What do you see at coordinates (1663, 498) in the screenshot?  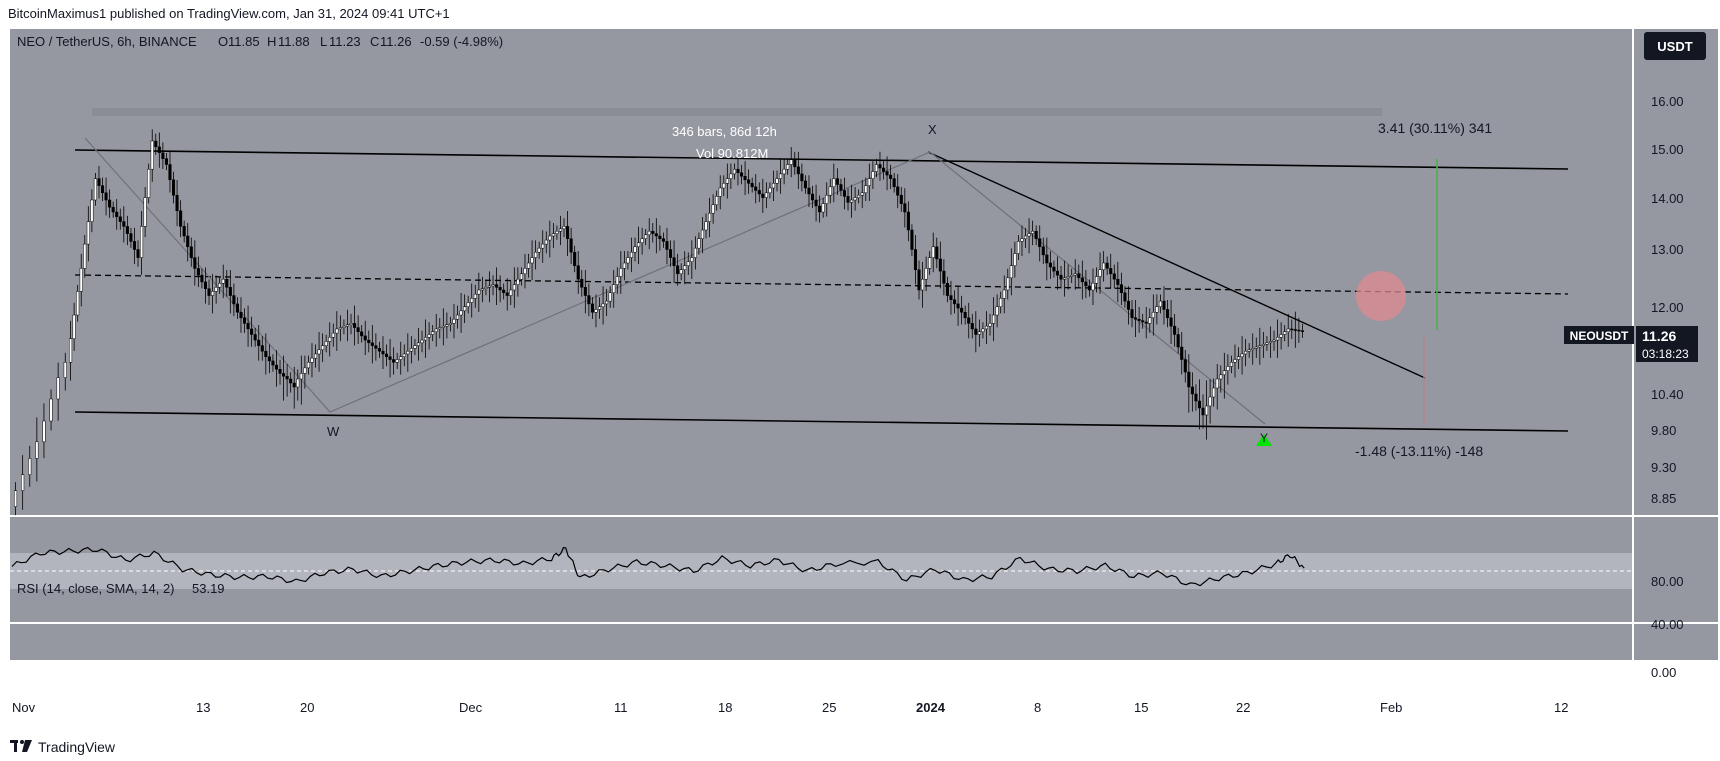 I see `price-tick: 8.85` at bounding box center [1663, 498].